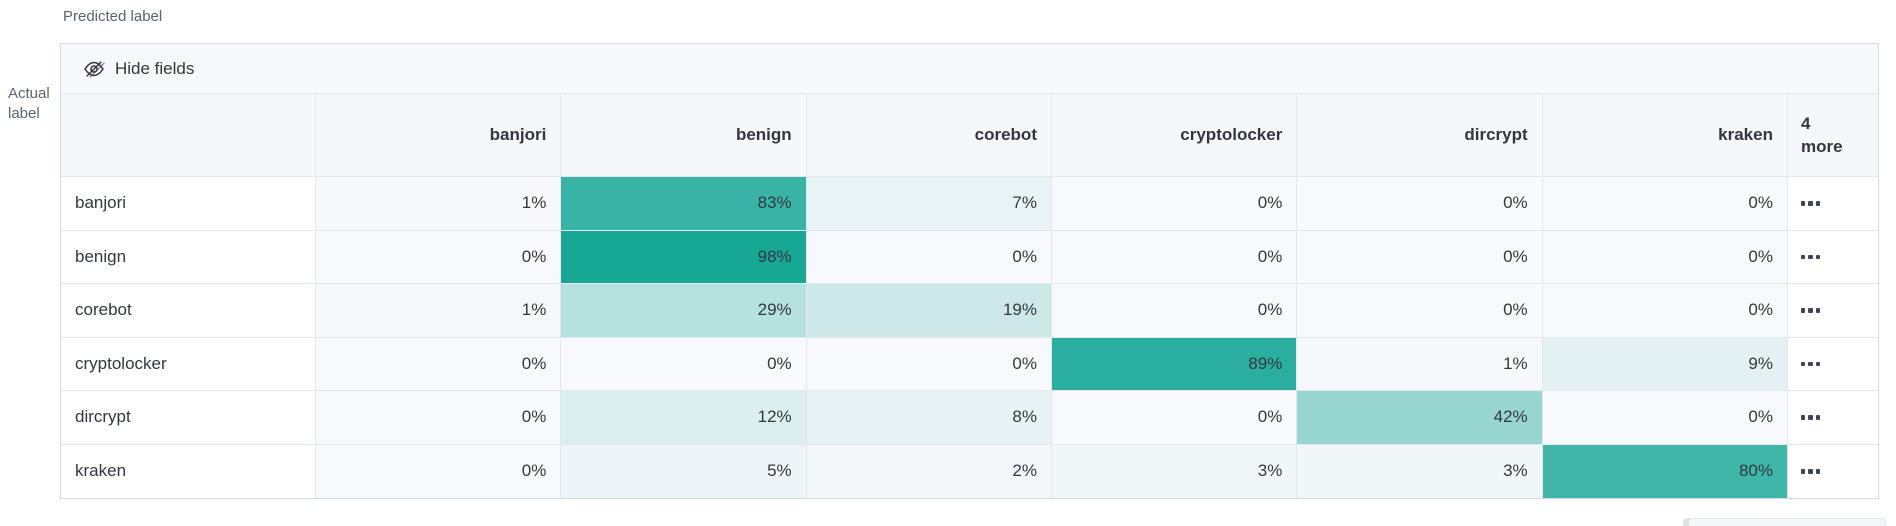  I want to click on column-header-more: 4 more, so click(1832, 135).